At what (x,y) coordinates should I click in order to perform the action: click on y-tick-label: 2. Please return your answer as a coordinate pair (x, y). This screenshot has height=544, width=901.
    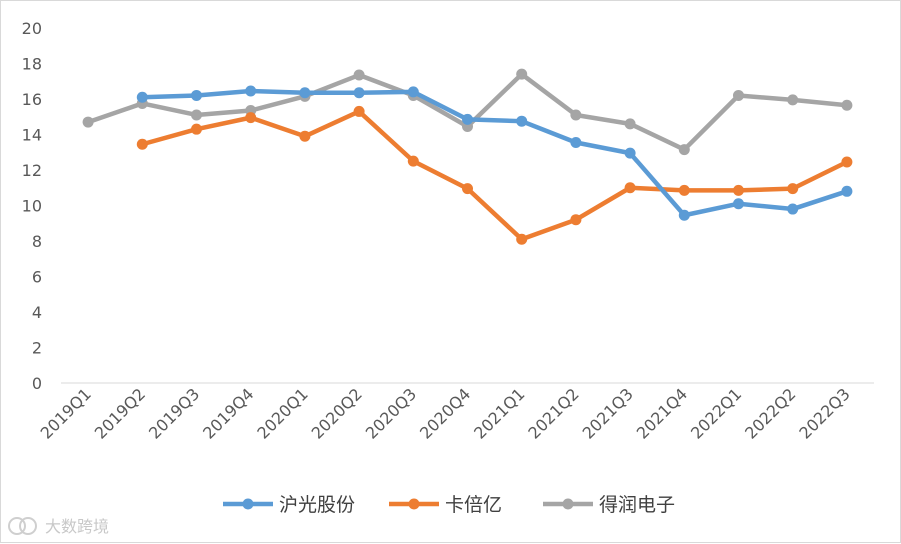
    Looking at the image, I should click on (37, 348).